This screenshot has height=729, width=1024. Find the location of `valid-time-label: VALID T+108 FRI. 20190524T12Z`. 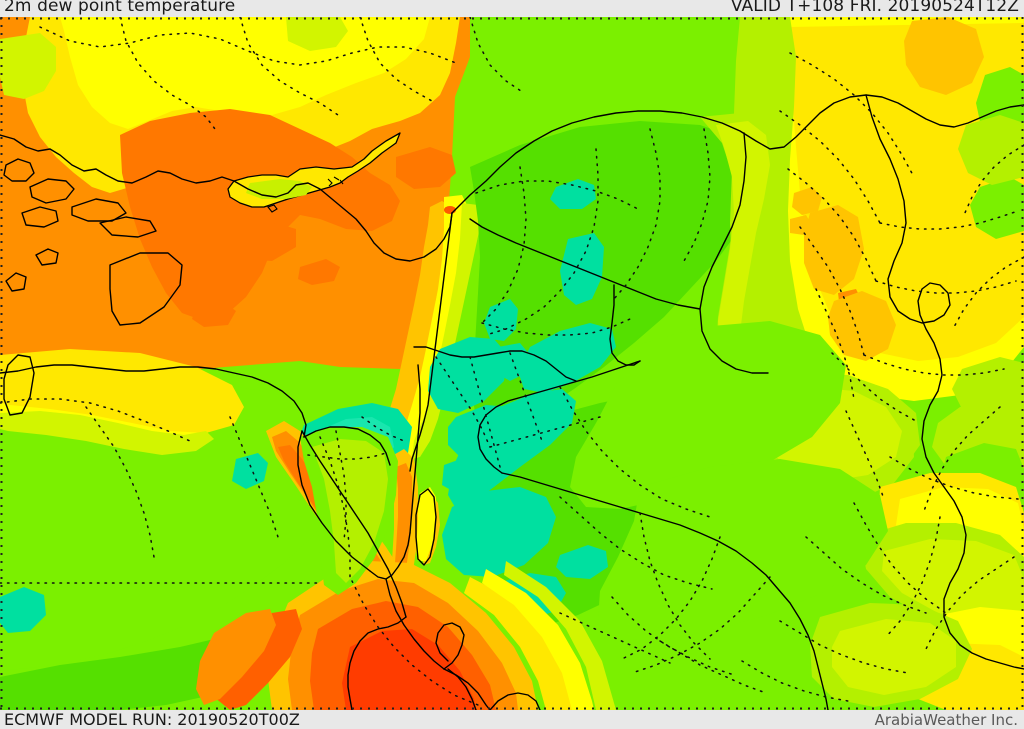

valid-time-label: VALID T+108 FRI. 20190524T12Z is located at coordinates (874, 8).